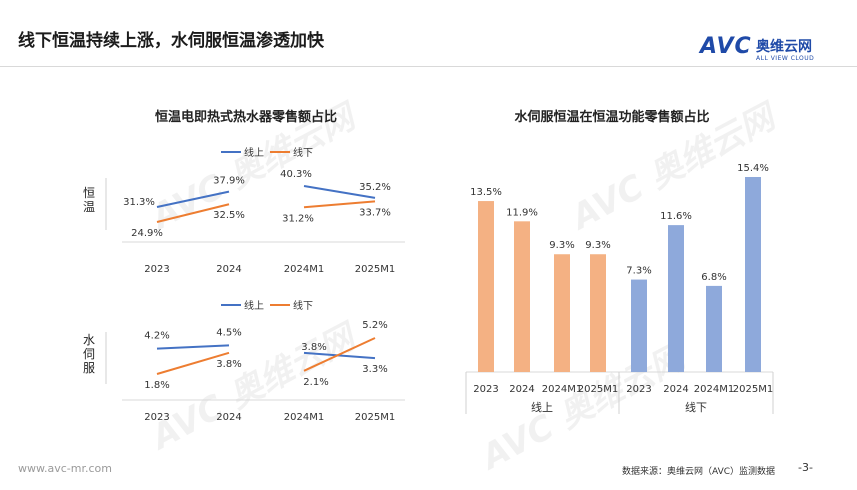 The width and height of the screenshot is (857, 490). Describe the element at coordinates (542, 407) in the screenshot. I see `group-label-online: 线上` at that location.